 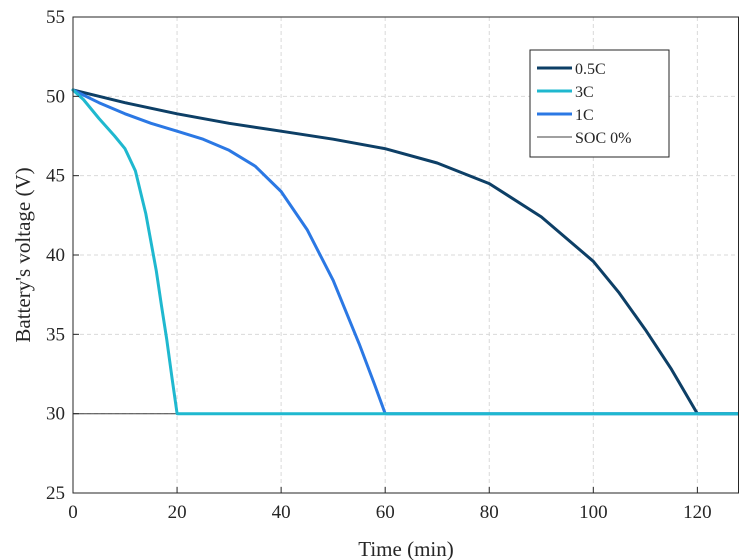 What do you see at coordinates (73, 512) in the screenshot?
I see `x-tick-label: 0` at bounding box center [73, 512].